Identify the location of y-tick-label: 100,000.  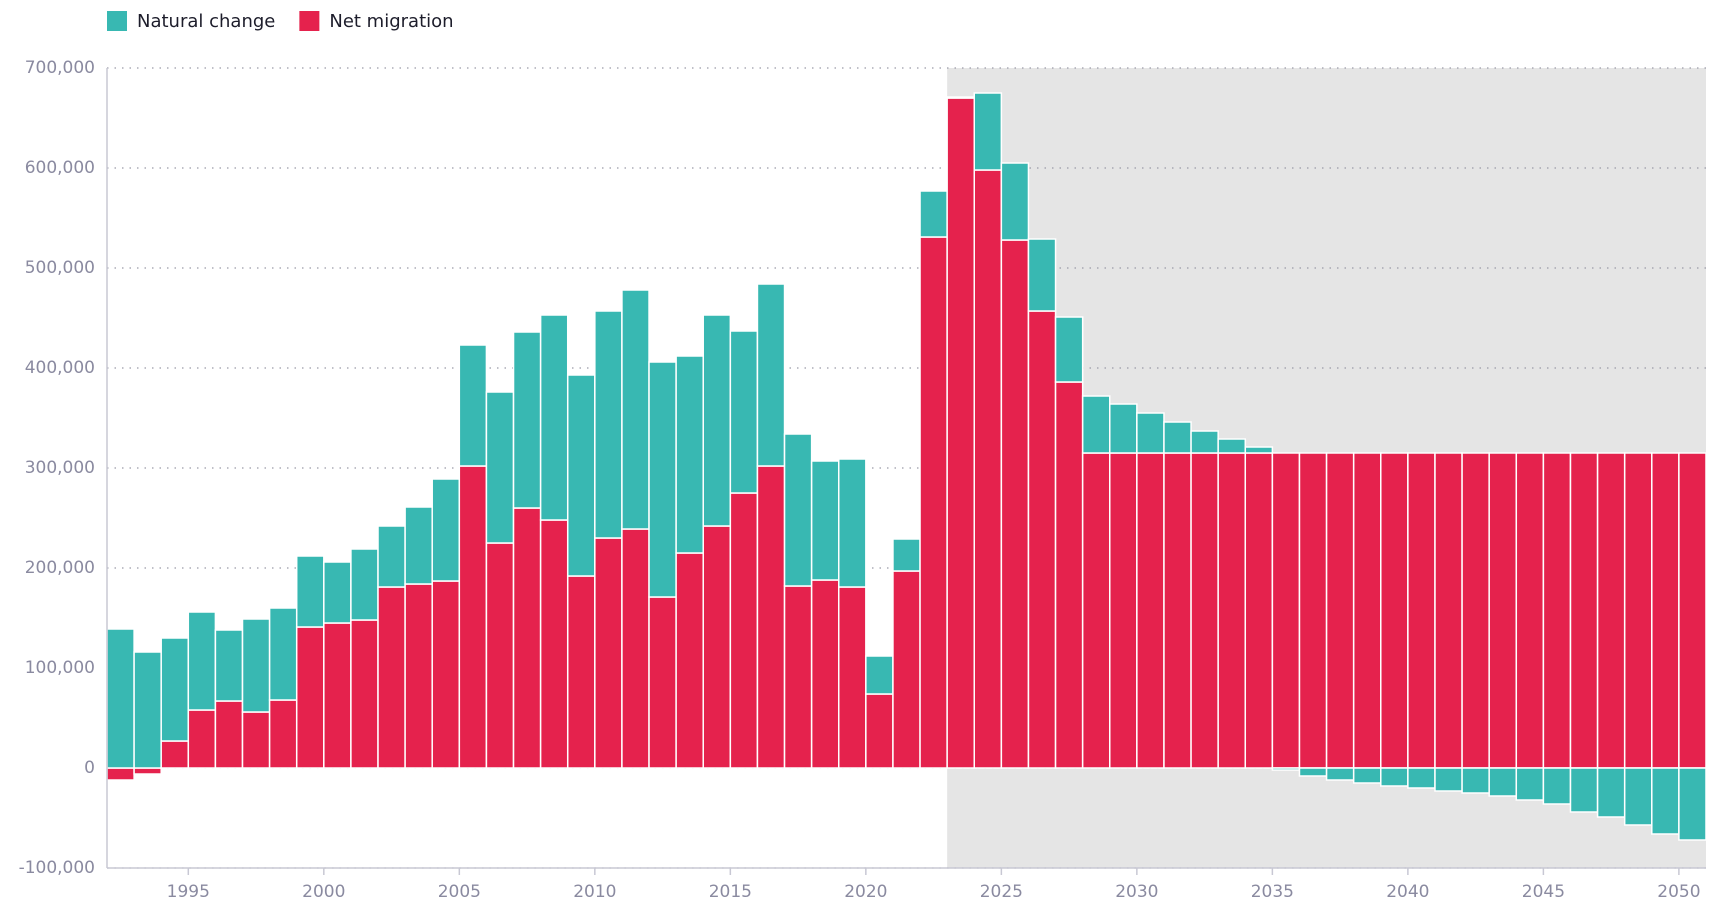
(60, 668).